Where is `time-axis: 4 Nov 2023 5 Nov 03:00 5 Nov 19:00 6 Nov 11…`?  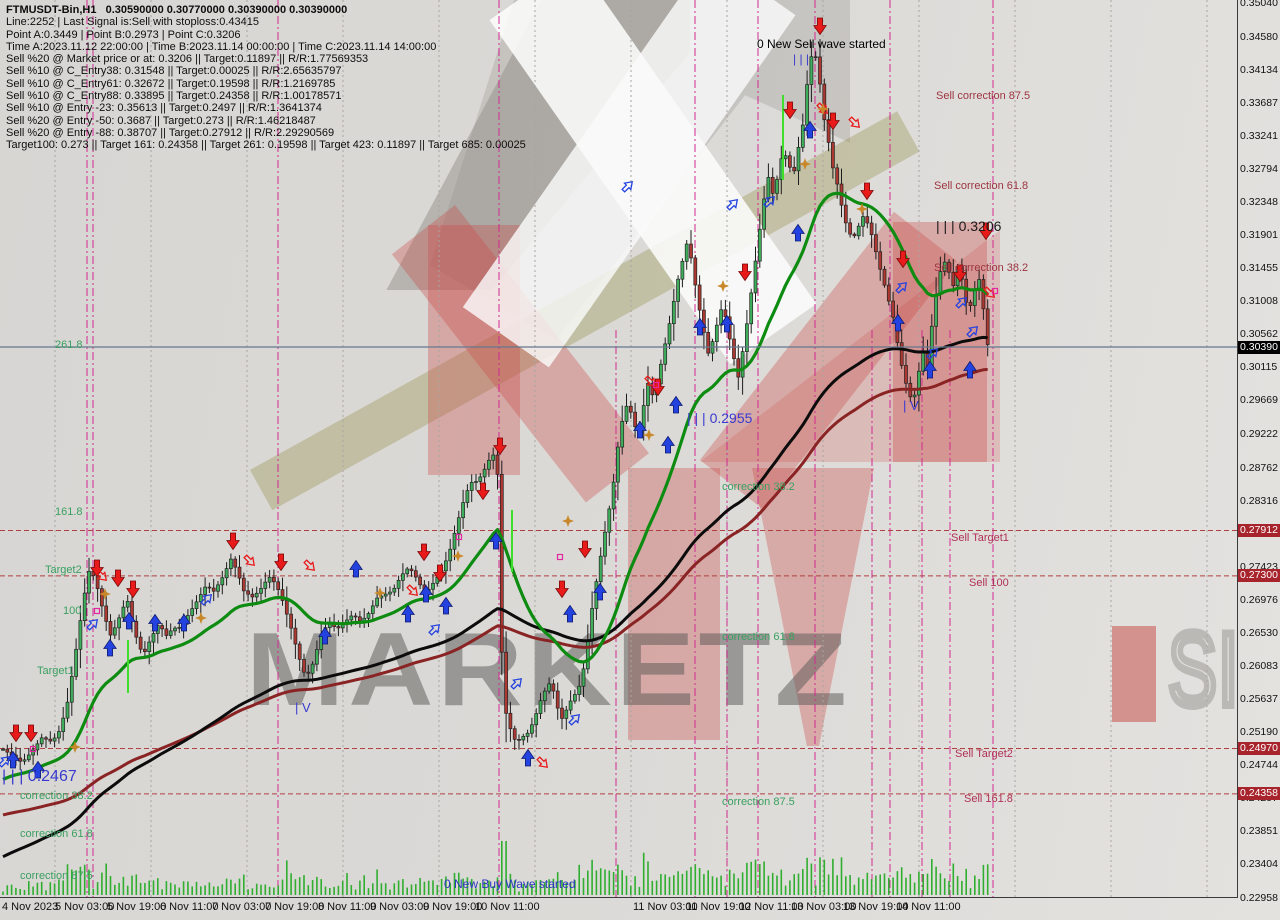 time-axis: 4 Nov 2023 5 Nov 03:00 5 Nov 19:00 6 Nov 11… is located at coordinates (640, 909).